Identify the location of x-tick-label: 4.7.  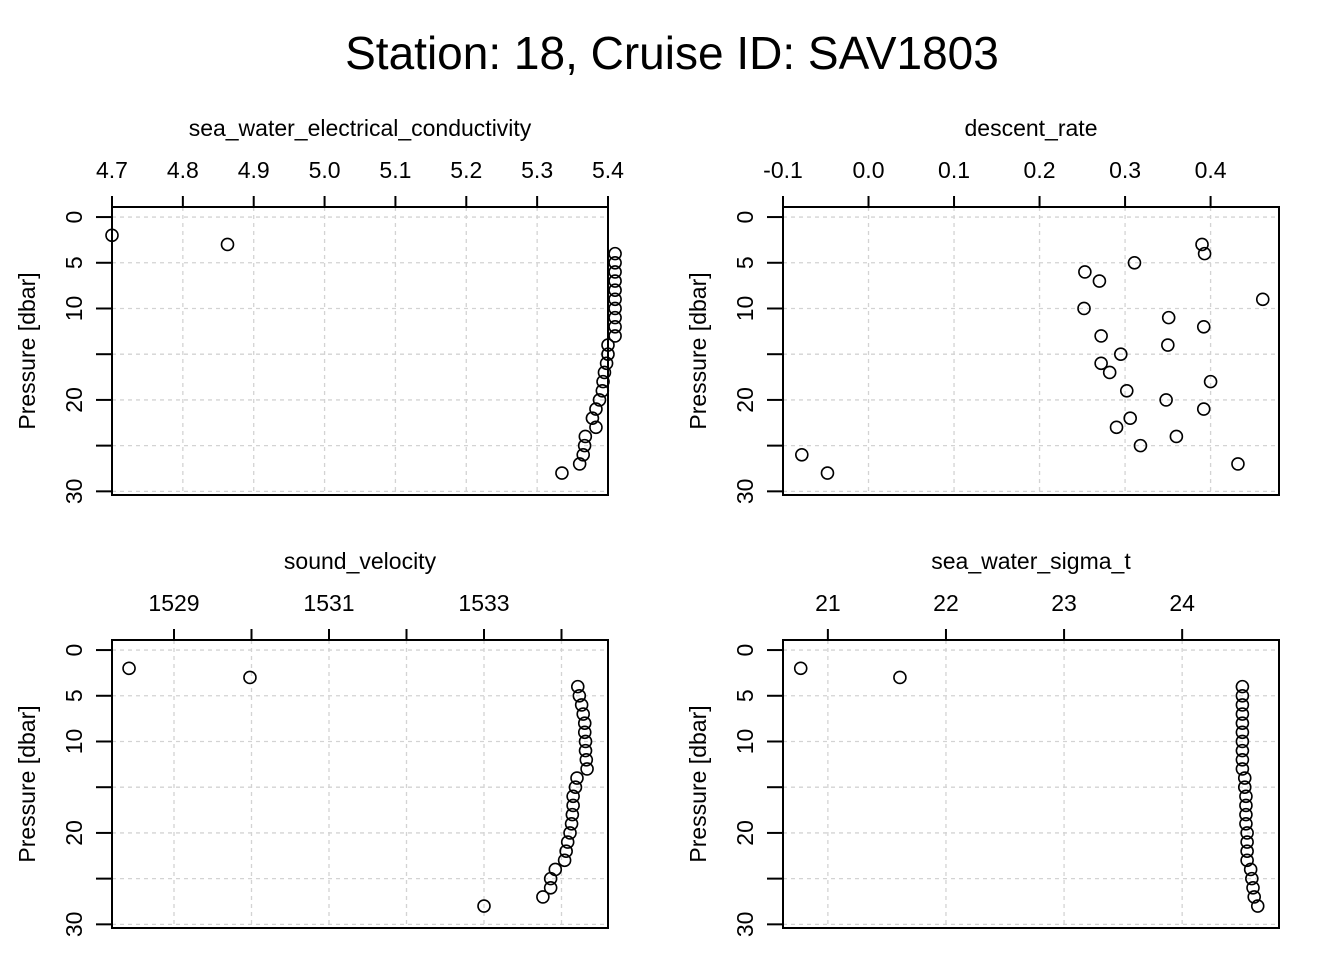
(112, 170).